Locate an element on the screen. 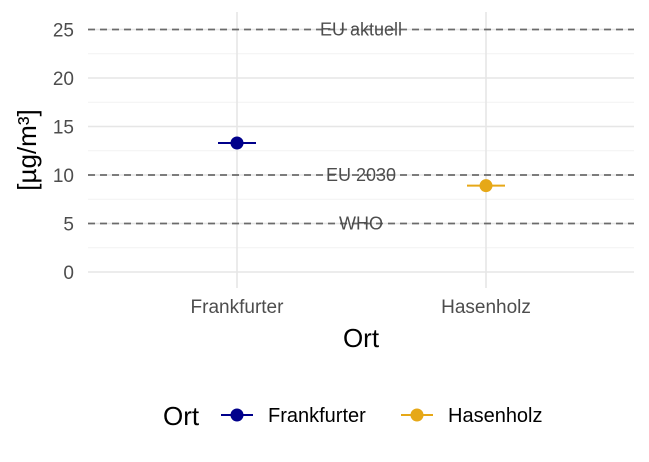 The height and width of the screenshot is (462, 649). reference-line-label: WHO is located at coordinates (361, 224).